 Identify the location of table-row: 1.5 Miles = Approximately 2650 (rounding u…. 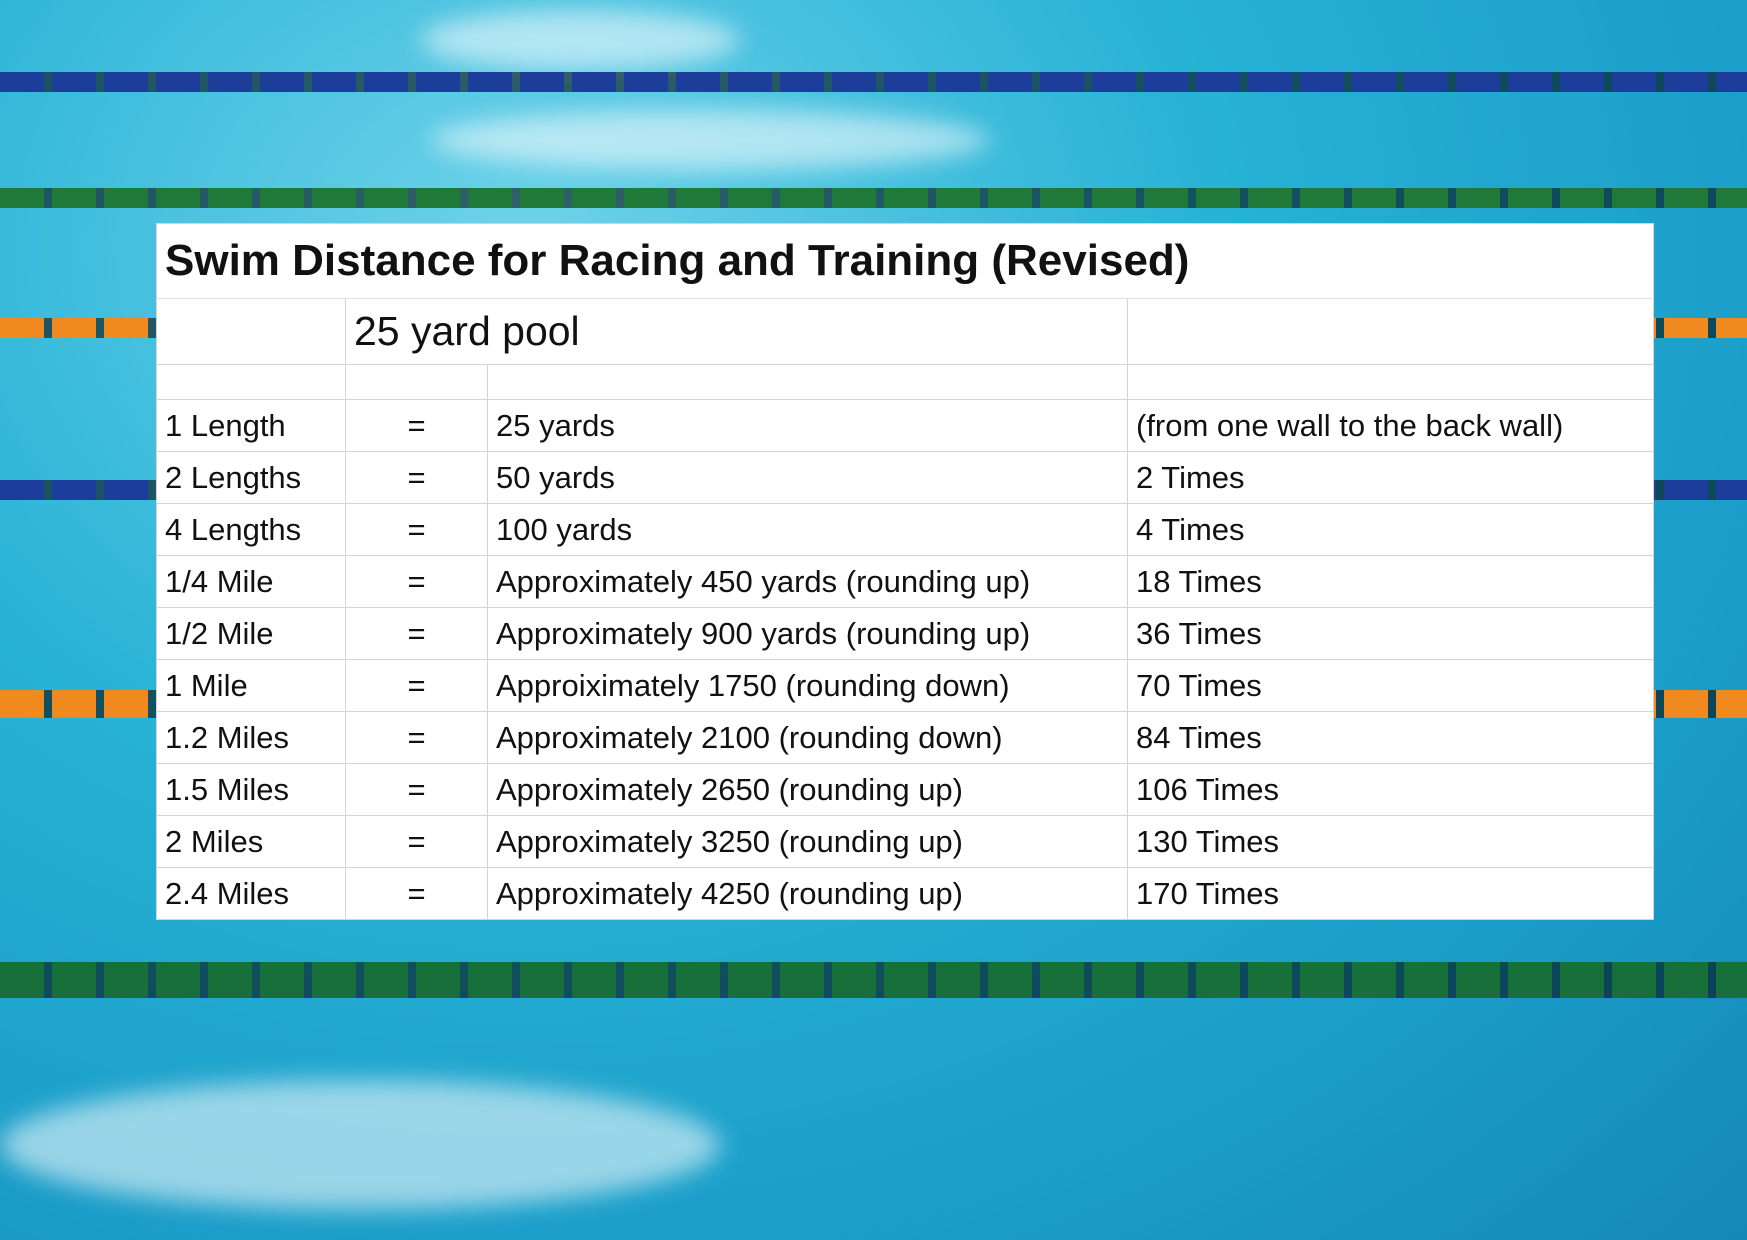
(905, 789).